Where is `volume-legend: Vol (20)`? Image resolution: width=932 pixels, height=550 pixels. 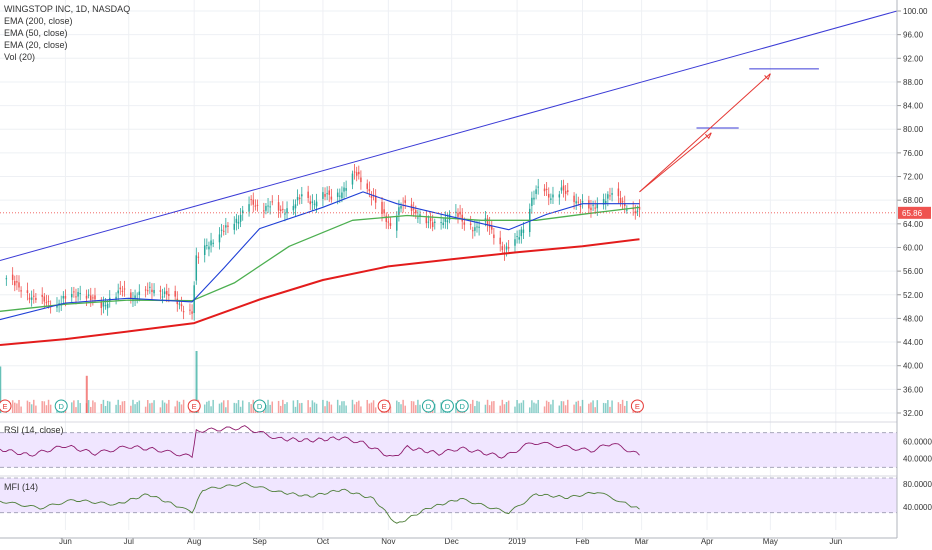
volume-legend: Vol (20) is located at coordinates (20, 57).